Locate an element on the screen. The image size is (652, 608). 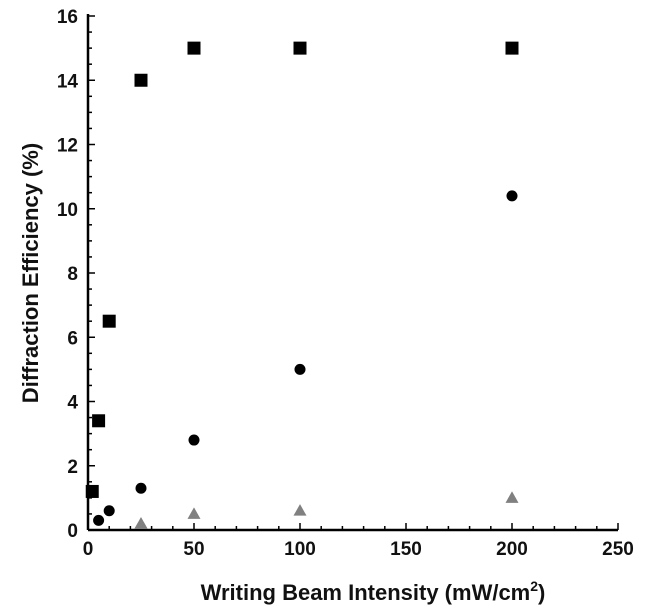
x-axis-title-text: Writing Beam Intensity (mW/cm is located at coordinates (366, 592).